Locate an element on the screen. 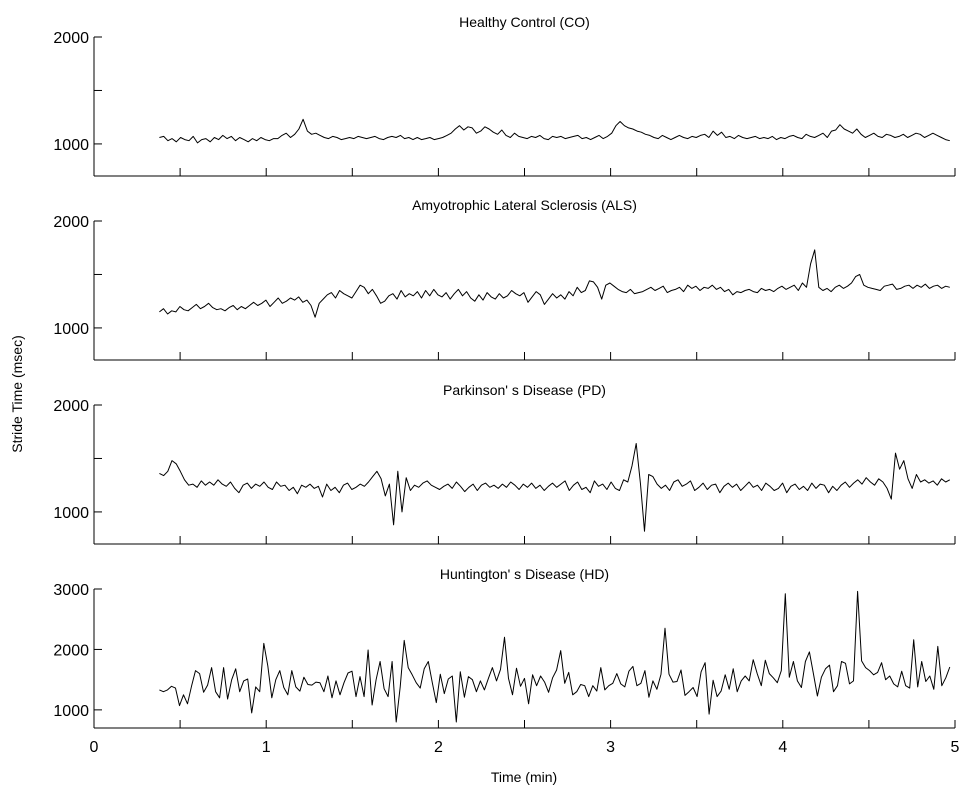 The width and height of the screenshot is (962, 789). panel-title: Amyotrophic Lateral Sclerosis (ALS) is located at coordinates (524, 205).